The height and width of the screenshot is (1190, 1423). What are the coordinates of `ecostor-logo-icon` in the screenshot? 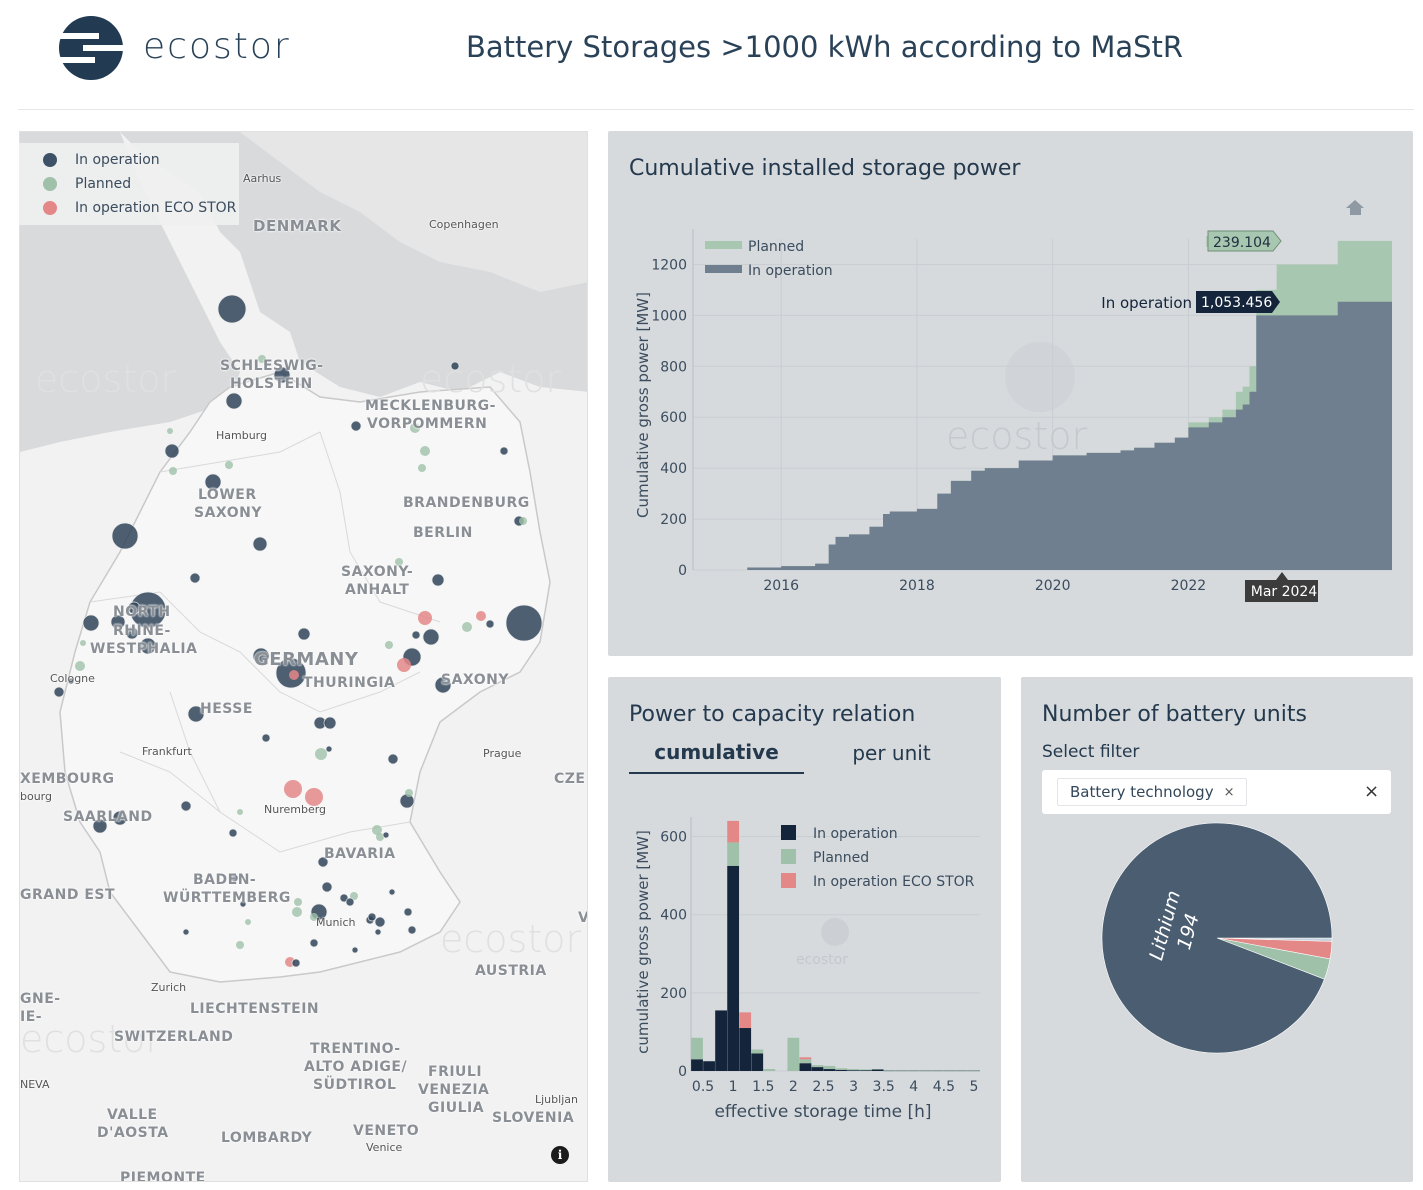 It's located at (91, 48).